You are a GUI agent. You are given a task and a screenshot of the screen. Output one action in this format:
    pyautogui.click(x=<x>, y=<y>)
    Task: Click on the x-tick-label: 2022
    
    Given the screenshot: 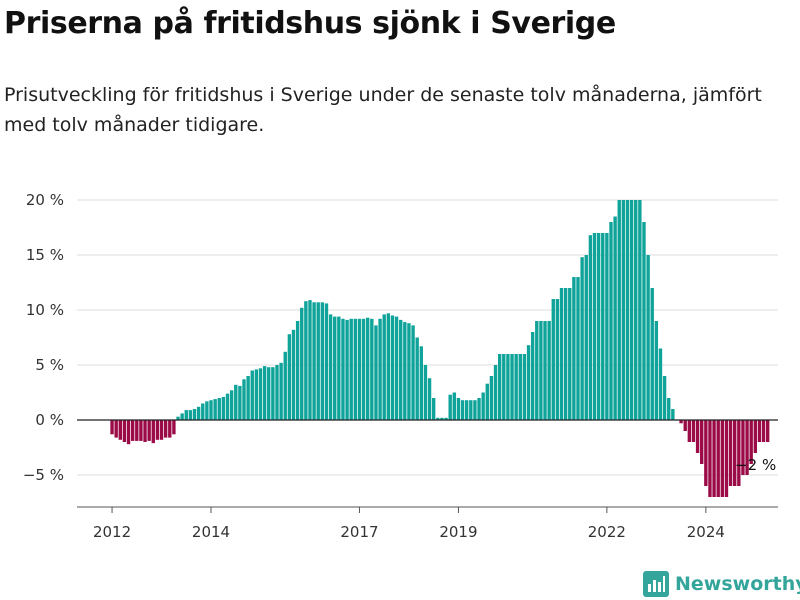 What is the action you would take?
    pyautogui.click(x=607, y=532)
    